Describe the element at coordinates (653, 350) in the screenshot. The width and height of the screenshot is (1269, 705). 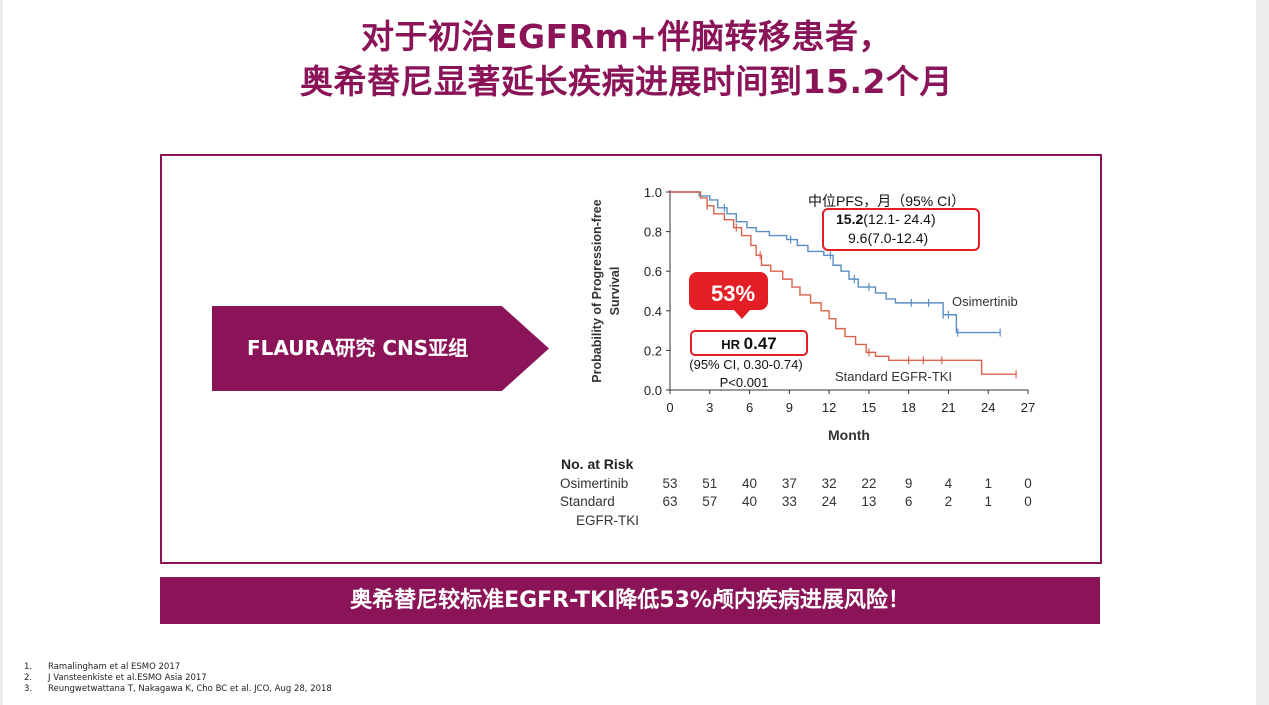
I see `y-tick-label: 0.2` at that location.